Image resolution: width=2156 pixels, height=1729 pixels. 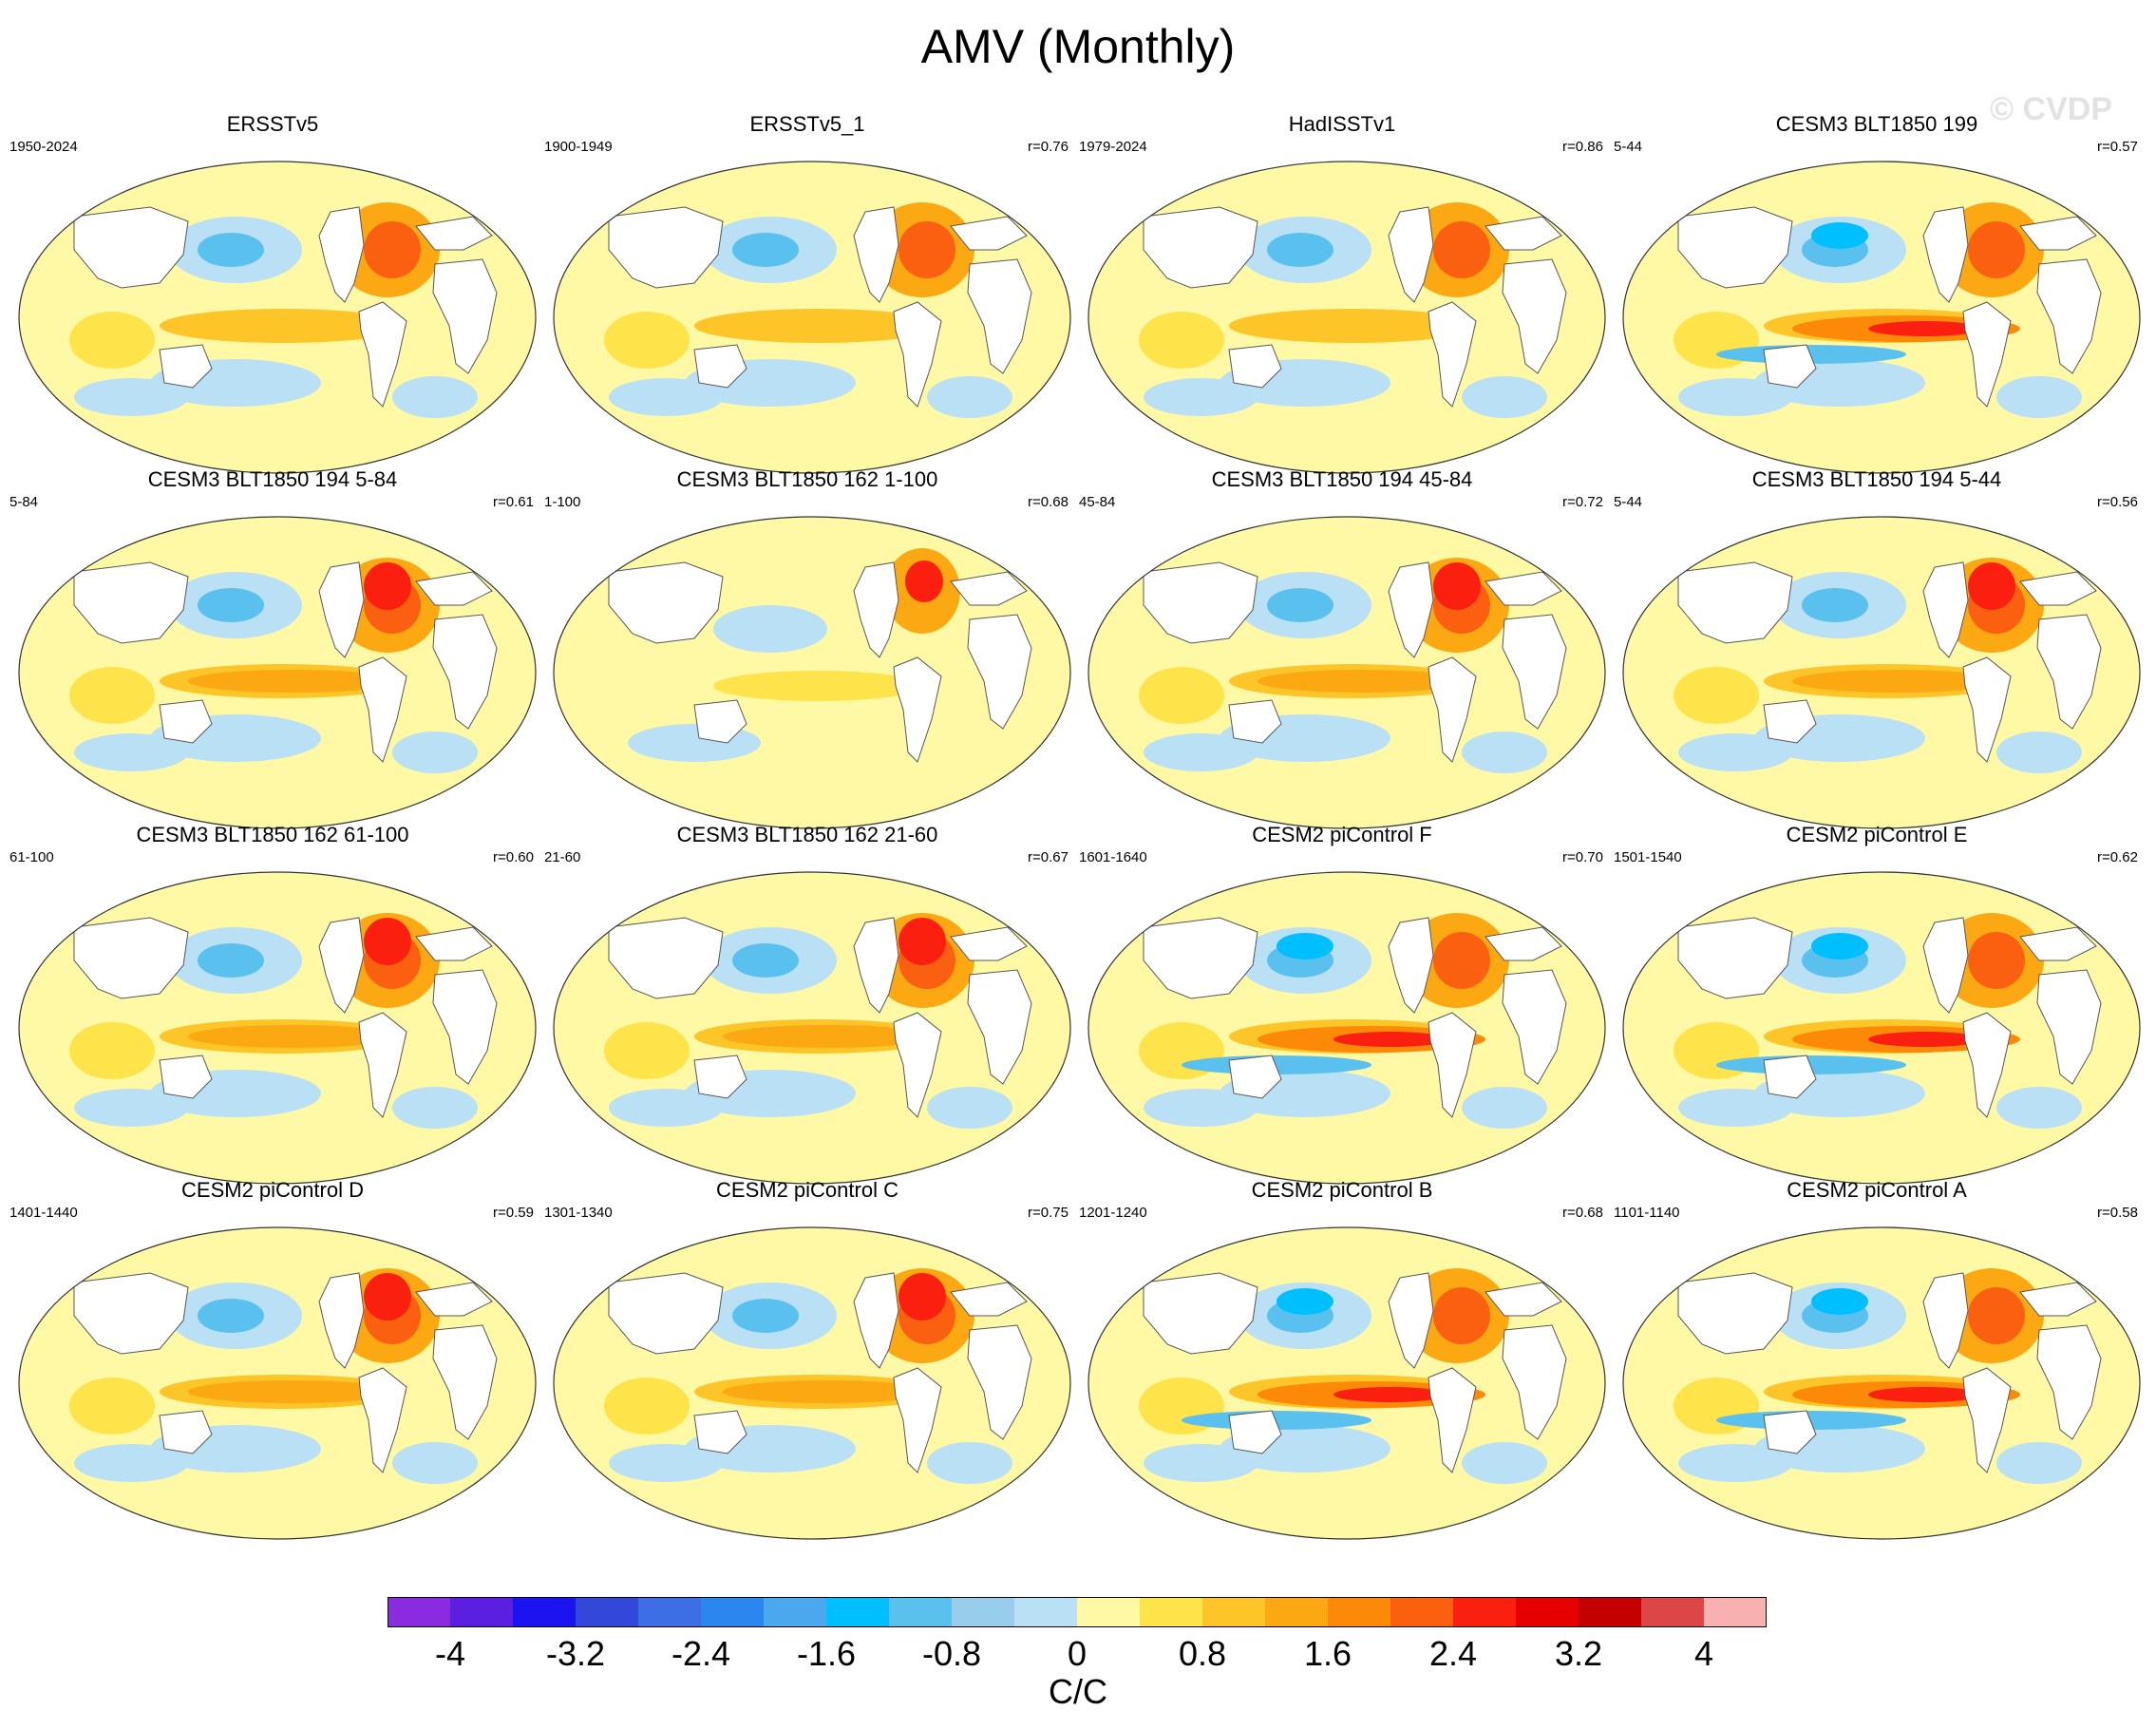 I want to click on panel-title: HadISSTv1, so click(x=1342, y=124).